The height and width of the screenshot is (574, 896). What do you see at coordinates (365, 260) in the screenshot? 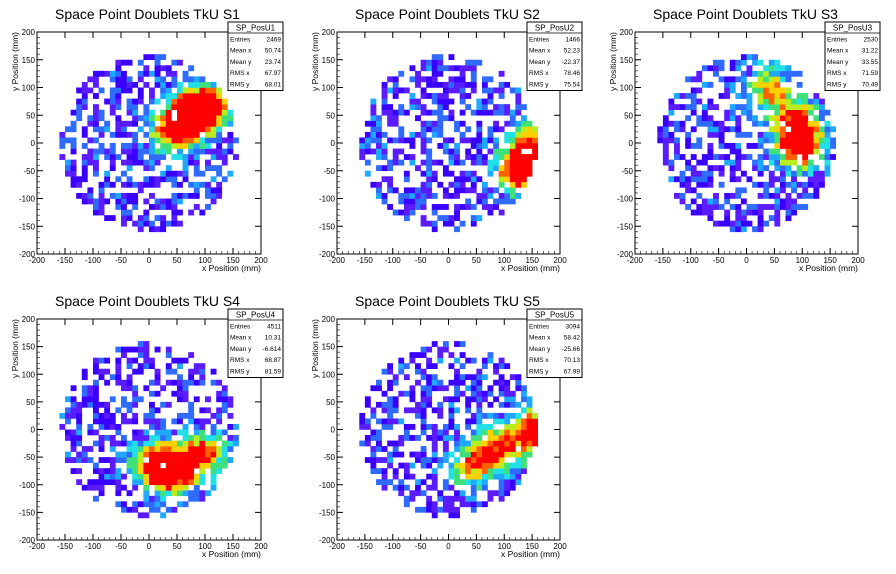
I see `x-tick-label: -150` at bounding box center [365, 260].